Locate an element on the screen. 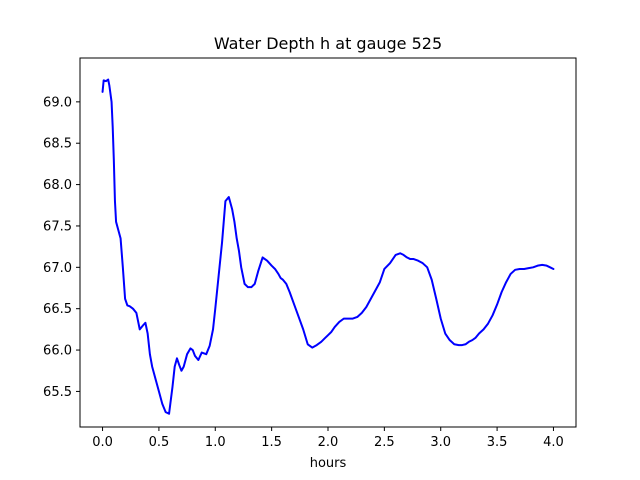 The width and height of the screenshot is (640, 480). x-tick-label: 4.0 is located at coordinates (553, 442).